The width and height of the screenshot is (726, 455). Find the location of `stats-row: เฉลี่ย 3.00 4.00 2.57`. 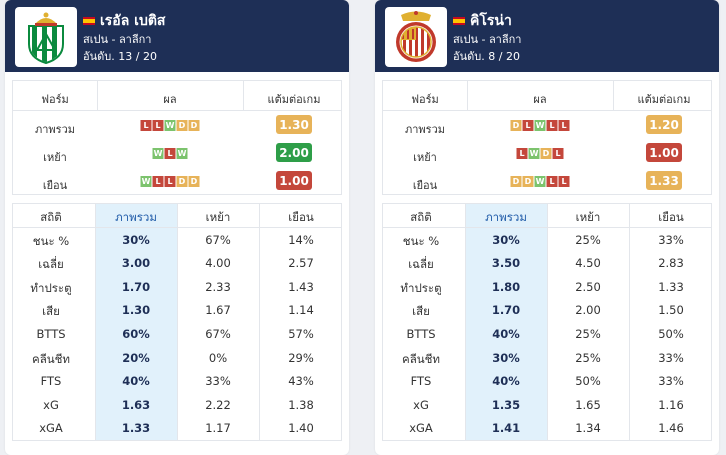

stats-row: เฉลี่ย 3.00 4.00 2.57 is located at coordinates (177, 263).